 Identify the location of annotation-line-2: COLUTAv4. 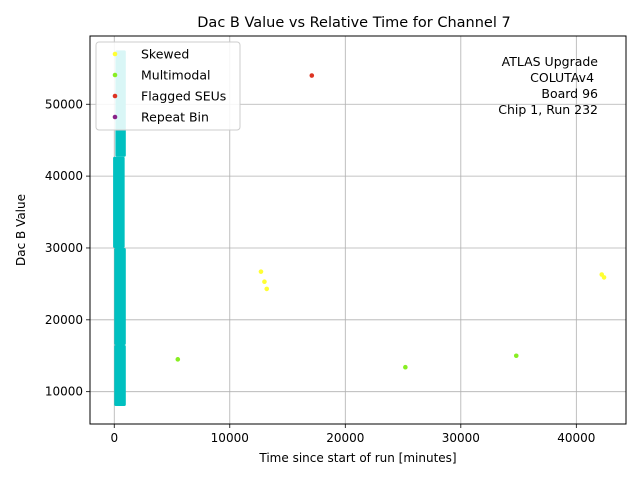
(564, 77).